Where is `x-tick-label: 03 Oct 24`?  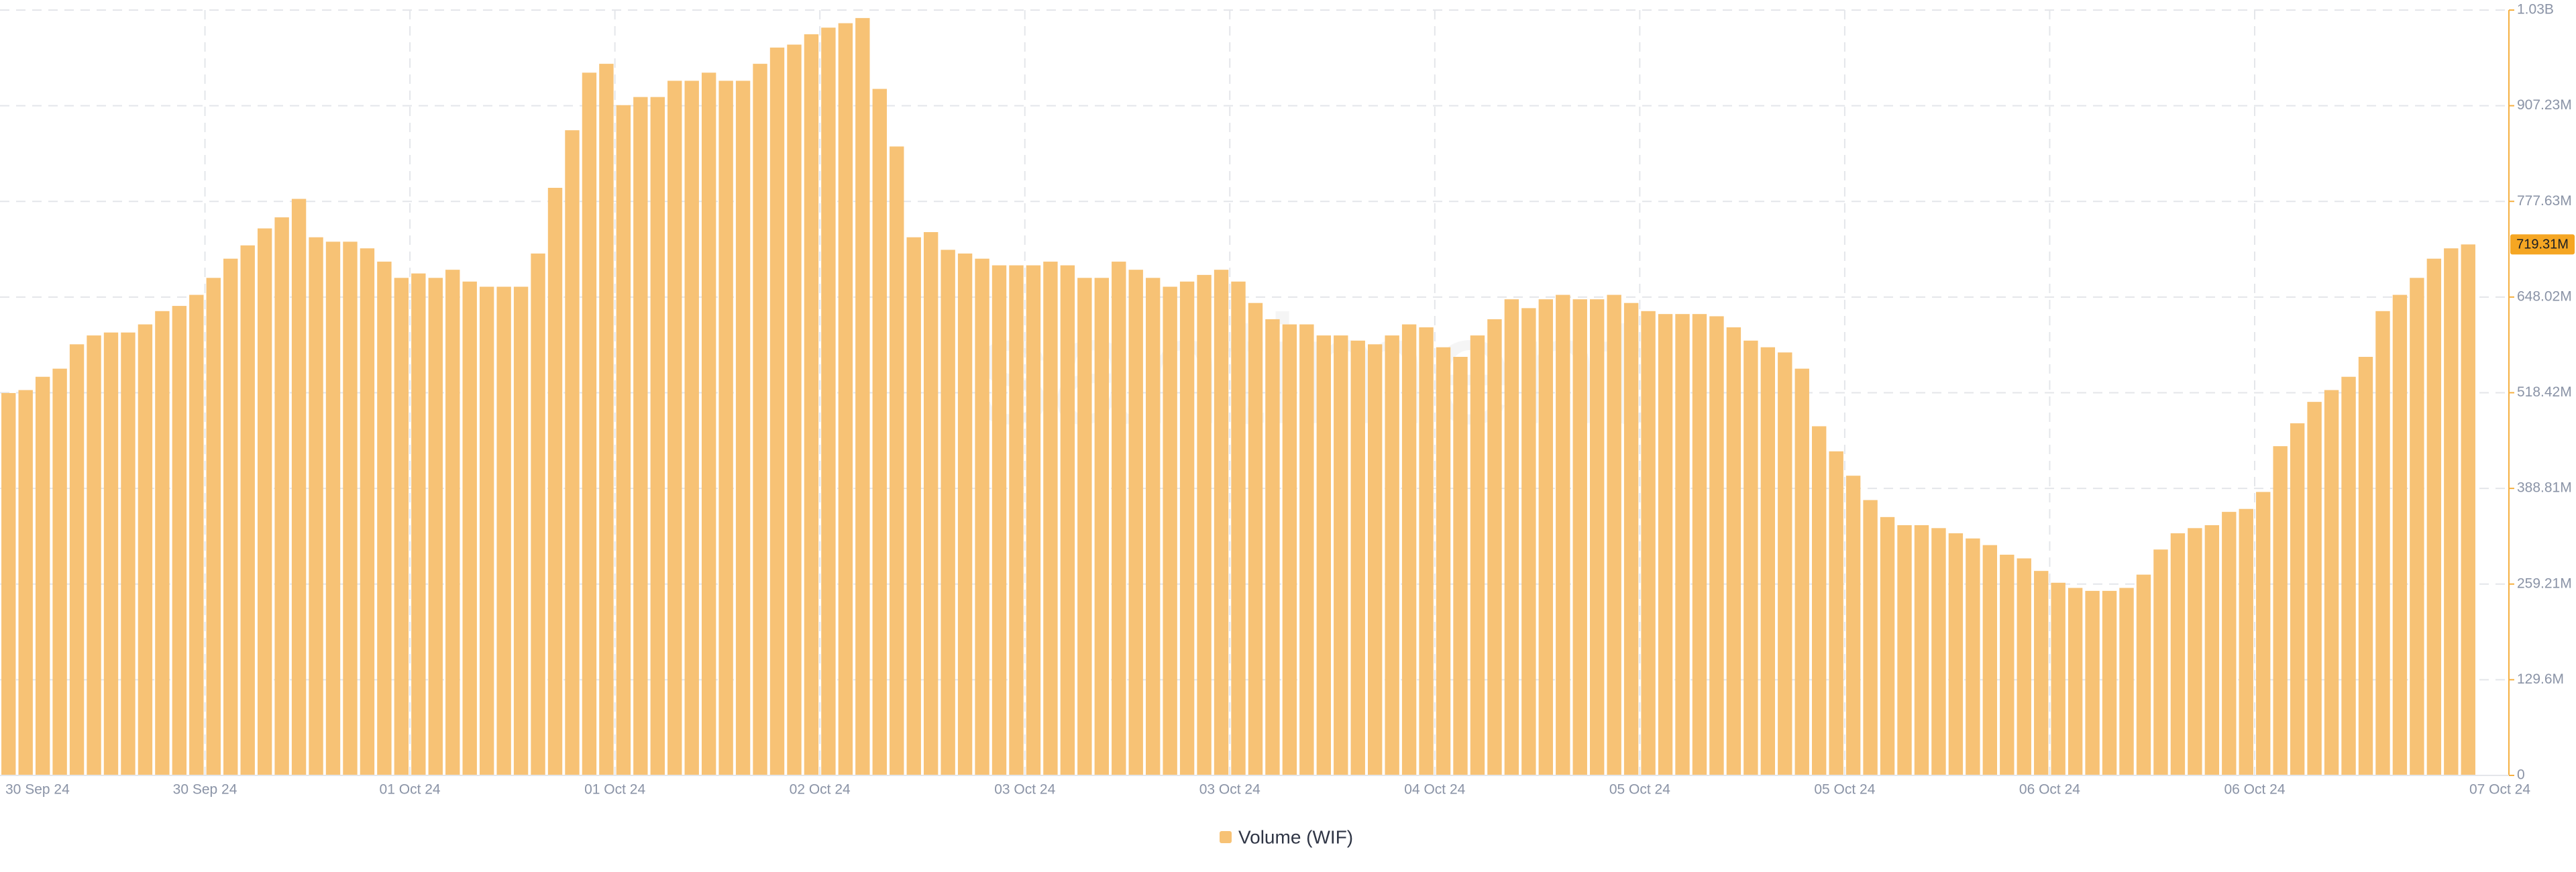
x-tick-label: 03 Oct 24 is located at coordinates (1024, 790).